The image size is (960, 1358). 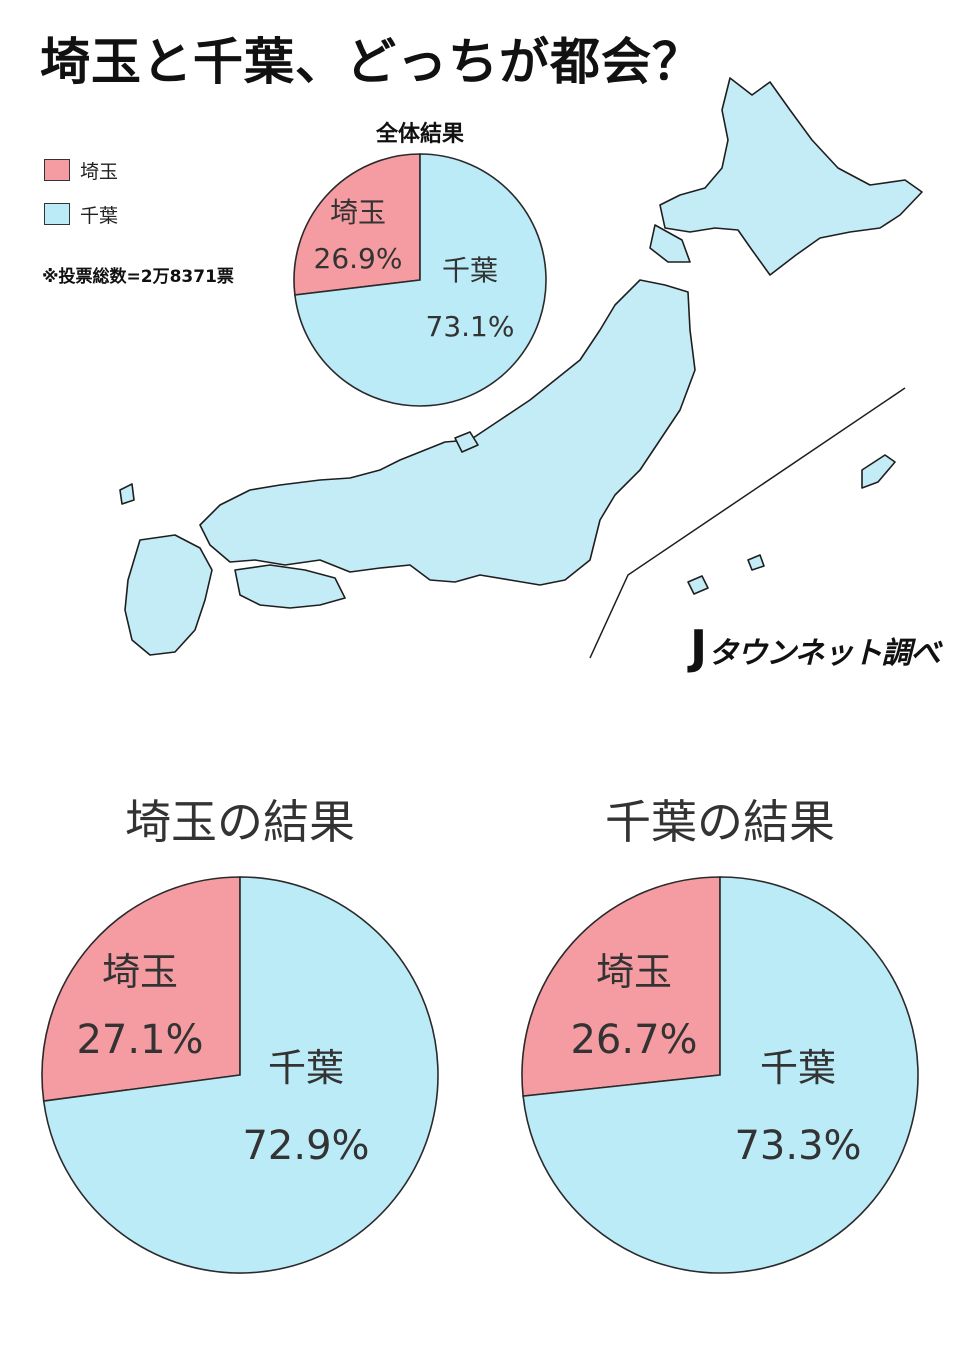 What do you see at coordinates (720, 822) in the screenshot?
I see `chiba-chart-title: 千葉の結果` at bounding box center [720, 822].